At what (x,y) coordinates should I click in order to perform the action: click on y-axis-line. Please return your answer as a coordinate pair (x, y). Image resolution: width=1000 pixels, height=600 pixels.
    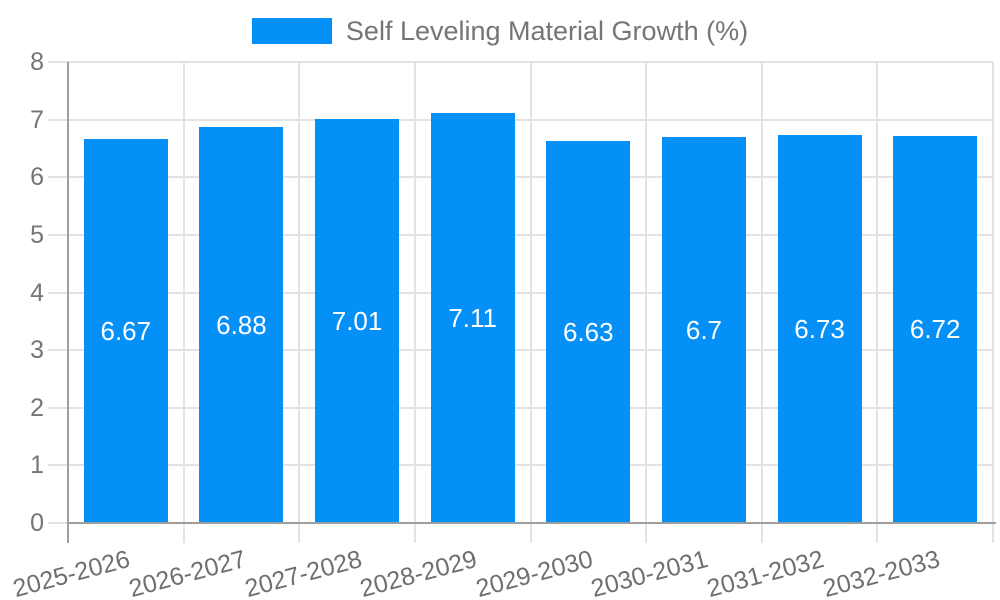
    Looking at the image, I should click on (68, 302).